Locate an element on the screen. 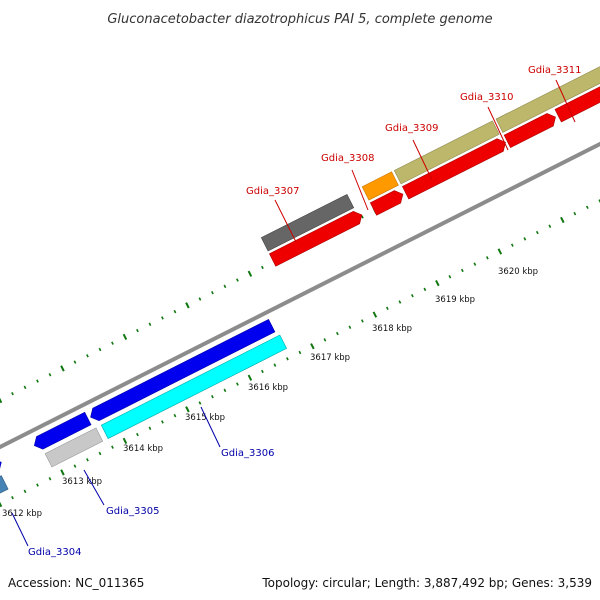 The width and height of the screenshot is (600, 600). feature-cyan is located at coordinates (194, 386).